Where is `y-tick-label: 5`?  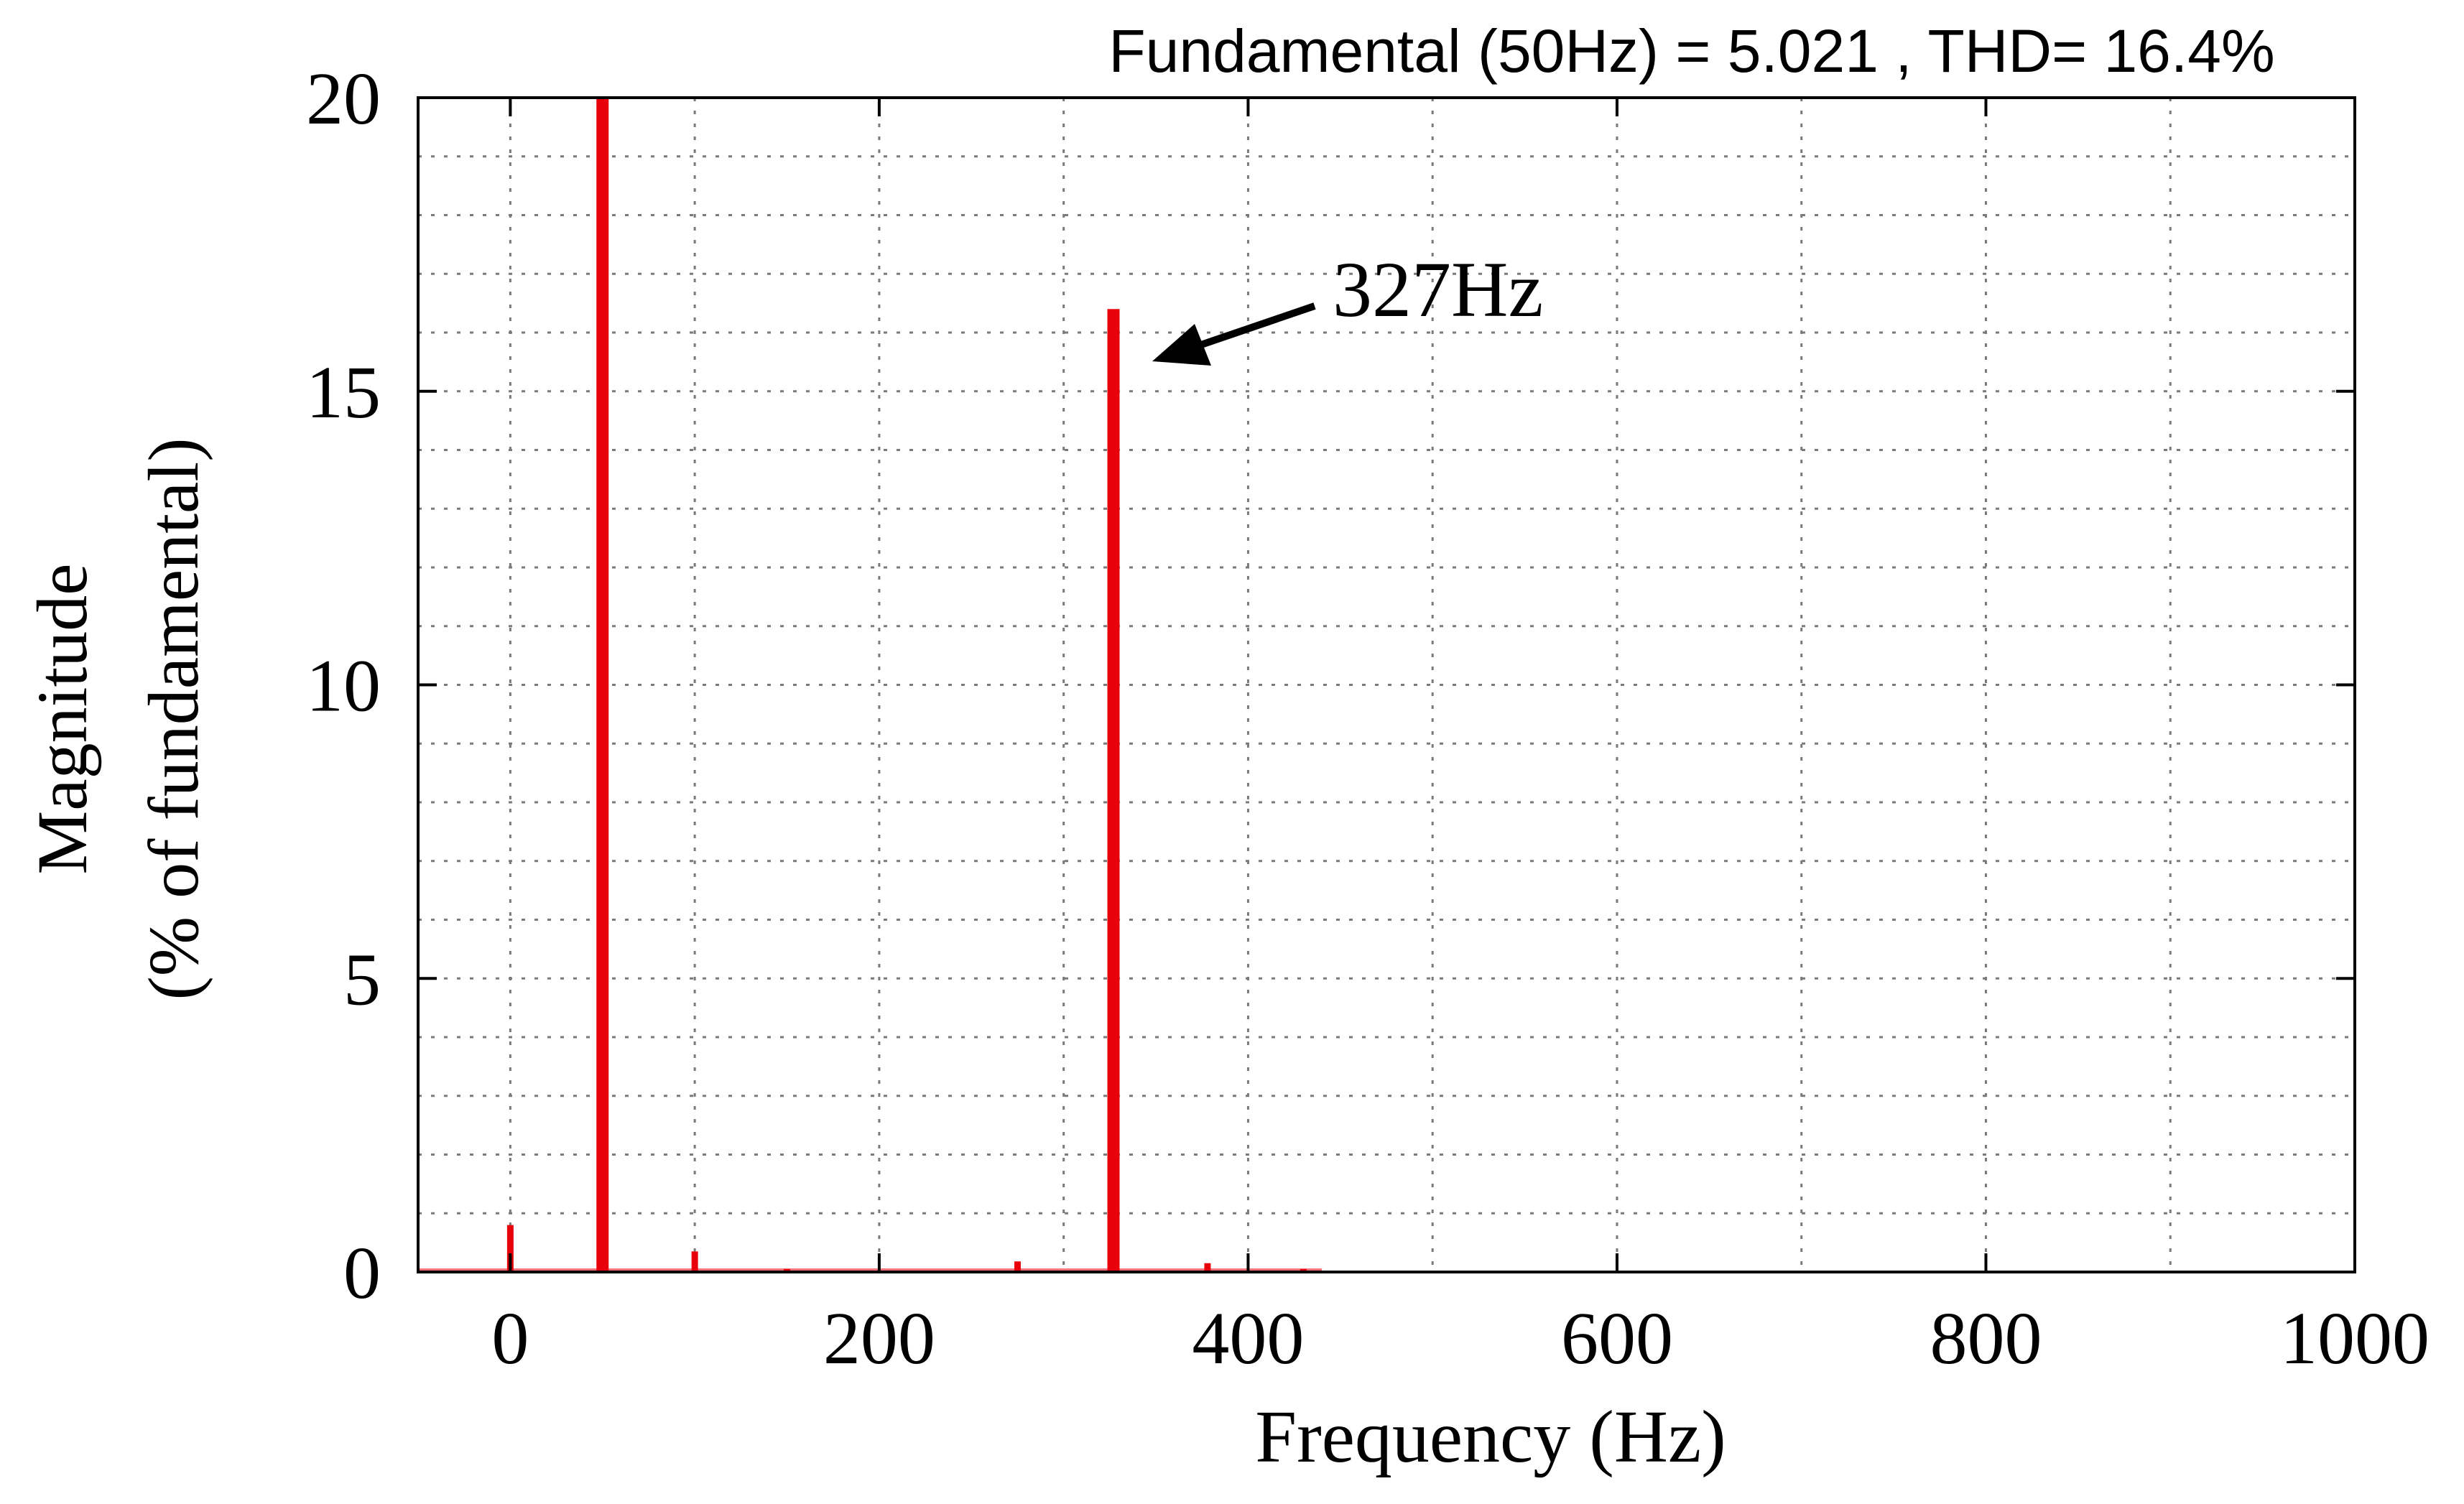
y-tick-label: 5 is located at coordinates (362, 979).